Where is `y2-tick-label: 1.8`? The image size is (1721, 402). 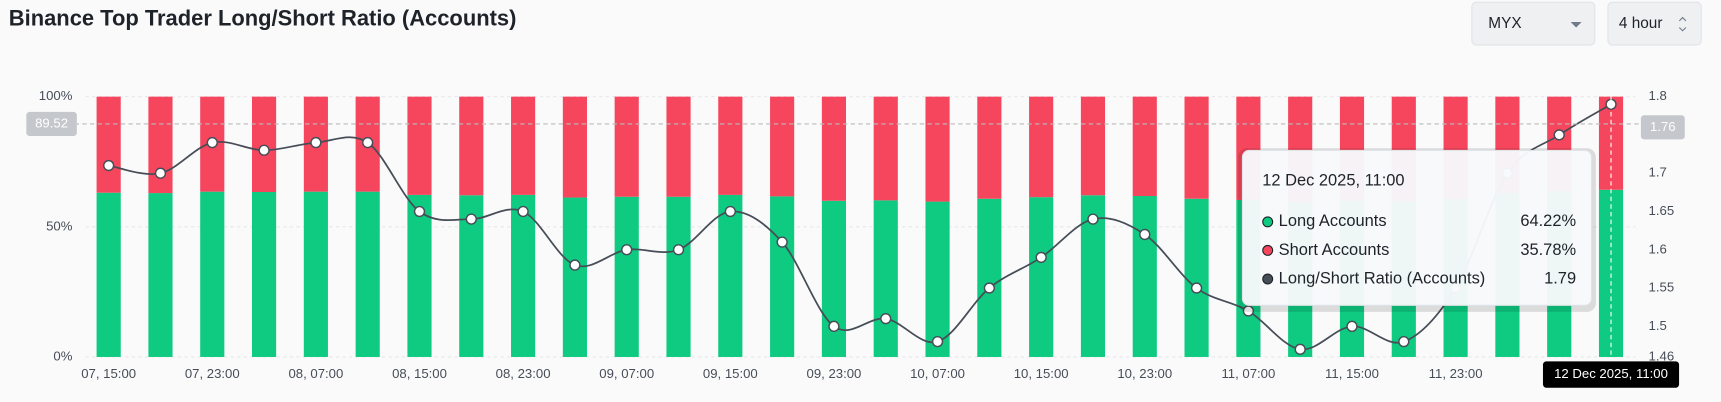
y2-tick-label: 1.8 is located at coordinates (1658, 95).